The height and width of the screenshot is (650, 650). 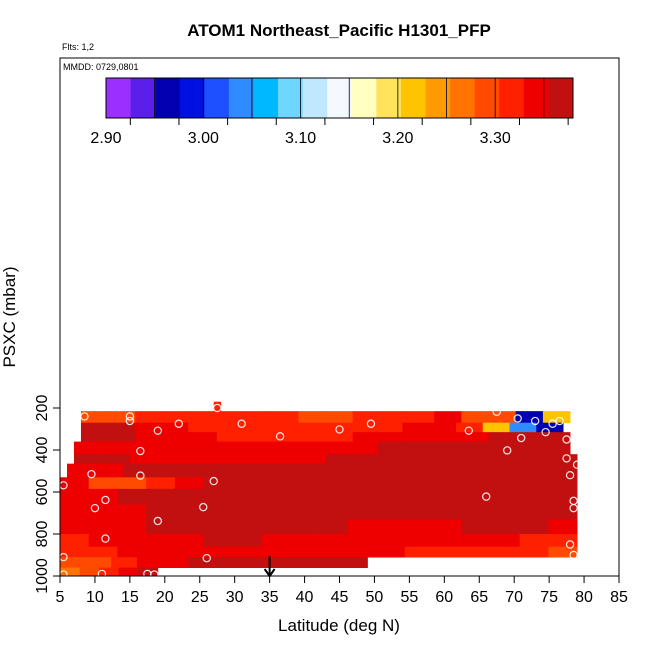 I want to click on x-axis-label: Latitude (deg N), so click(x=339, y=625).